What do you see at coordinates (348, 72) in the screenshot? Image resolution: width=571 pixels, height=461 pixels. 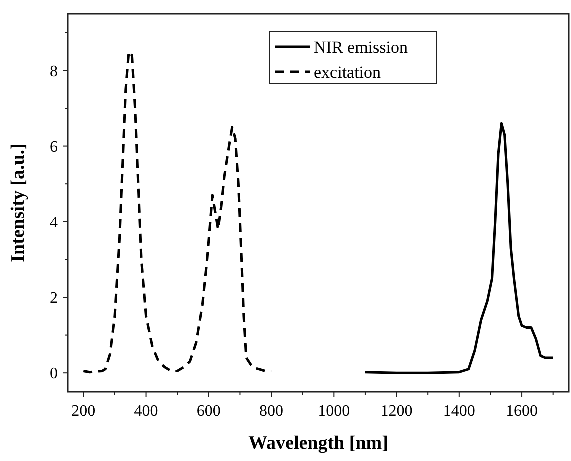 I see `legend-label: excitation` at bounding box center [348, 72].